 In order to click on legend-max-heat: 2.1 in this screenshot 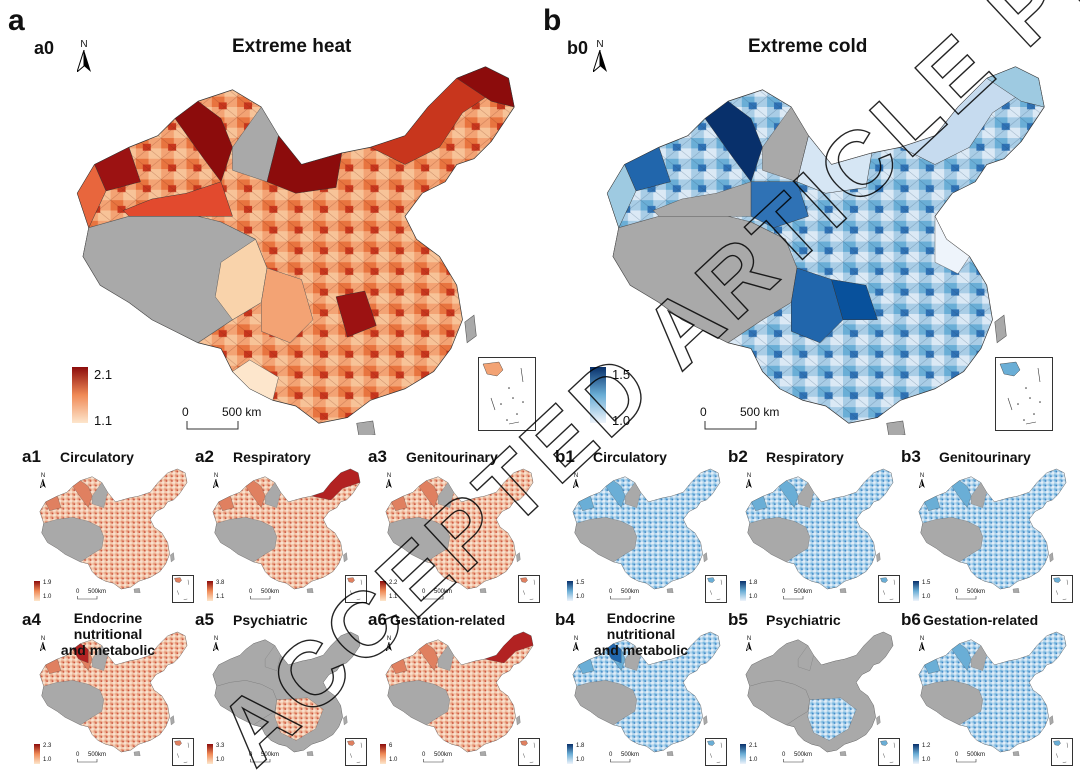, I will do `click(103, 374)`.